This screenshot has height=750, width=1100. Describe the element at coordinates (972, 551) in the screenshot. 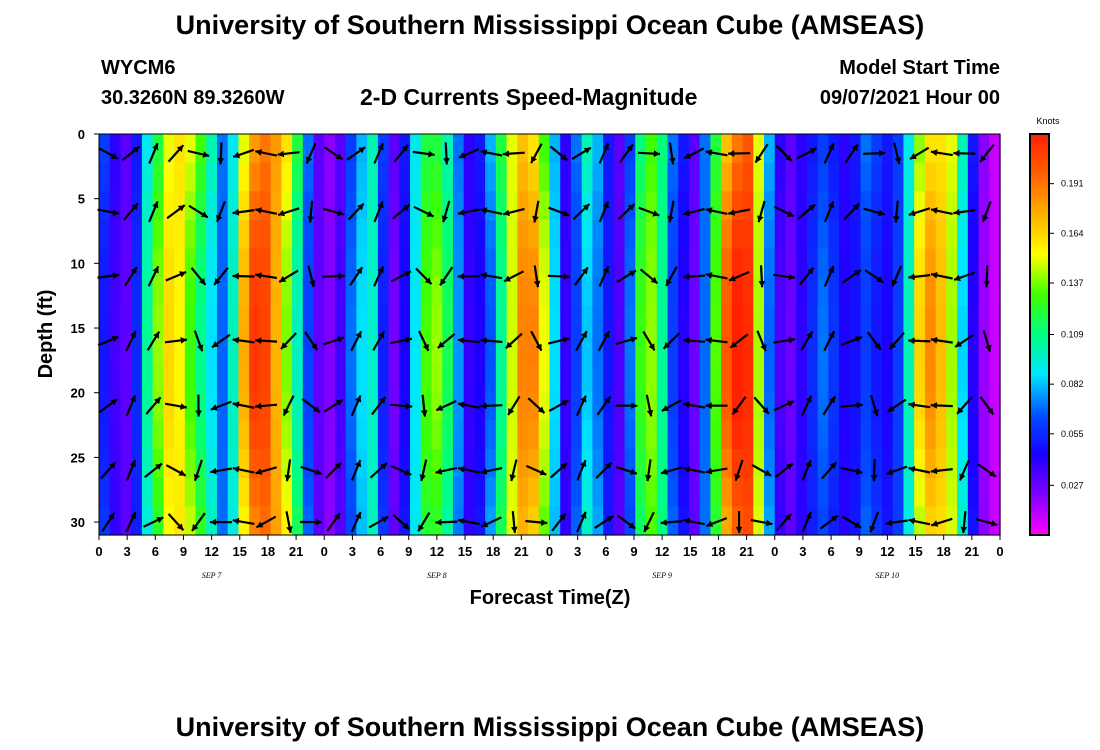

I see `x-tick-label: 21` at that location.